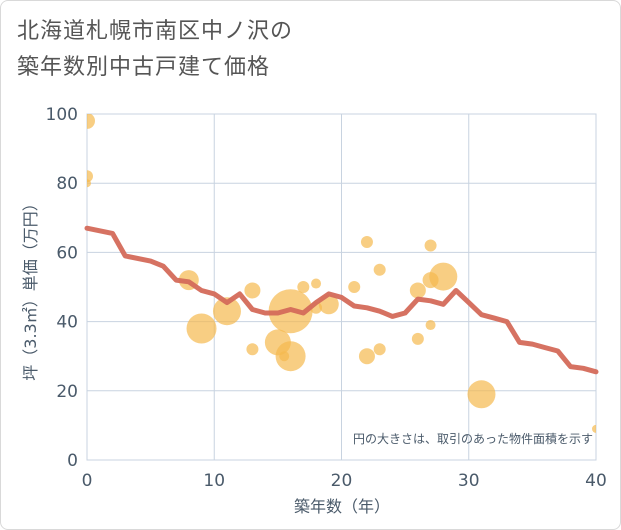 Image resolution: width=621 pixels, height=530 pixels. I want to click on x-tick-label: 0, so click(87, 481).